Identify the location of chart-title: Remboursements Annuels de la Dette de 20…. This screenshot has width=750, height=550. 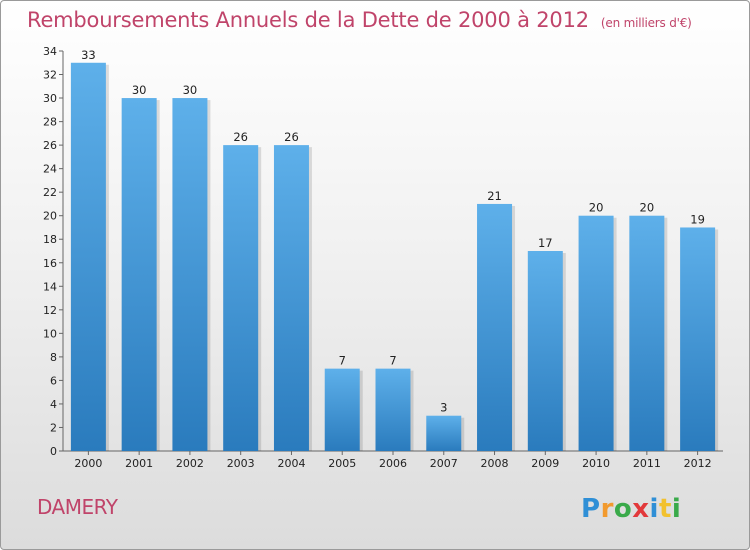
(359, 20).